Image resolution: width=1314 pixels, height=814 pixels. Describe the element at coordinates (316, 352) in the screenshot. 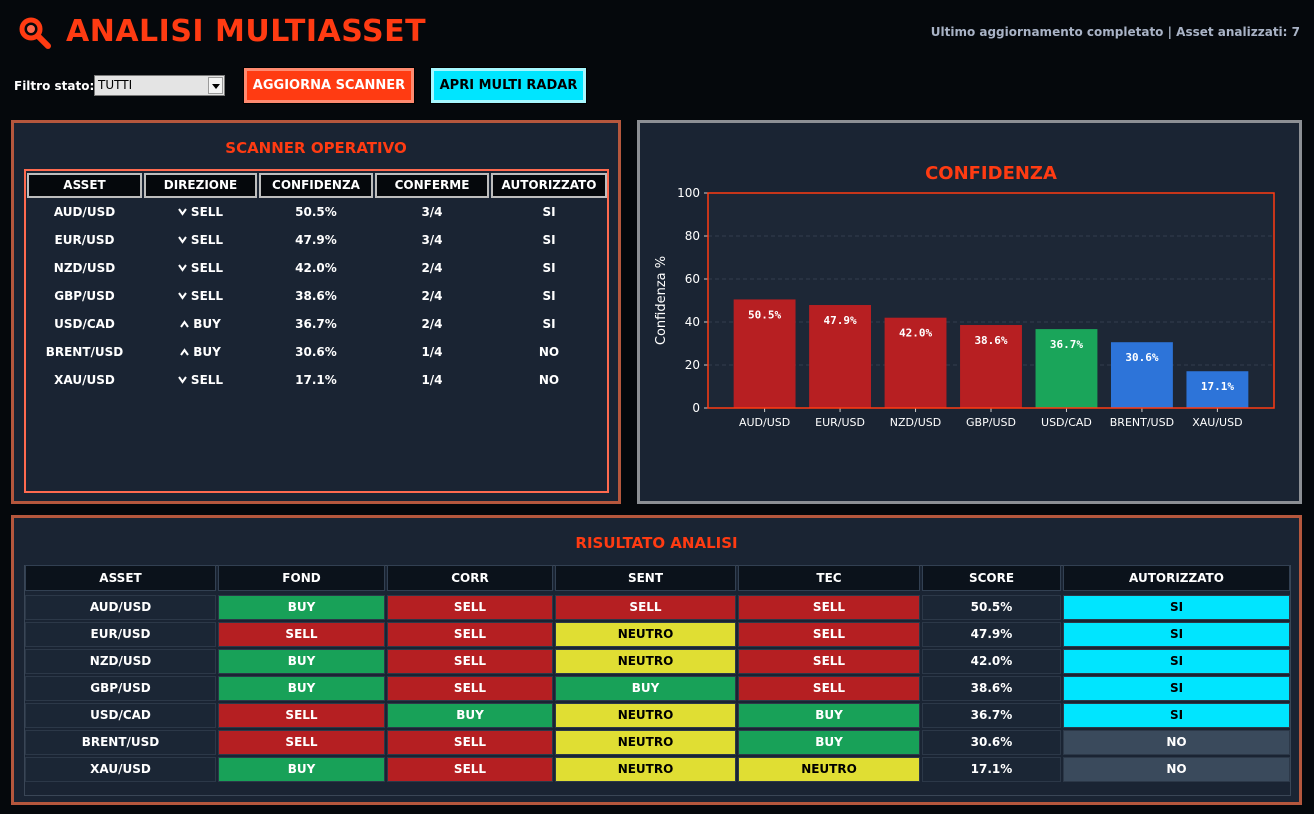

I see `scanner-cell-confidence: 30.6%` at that location.